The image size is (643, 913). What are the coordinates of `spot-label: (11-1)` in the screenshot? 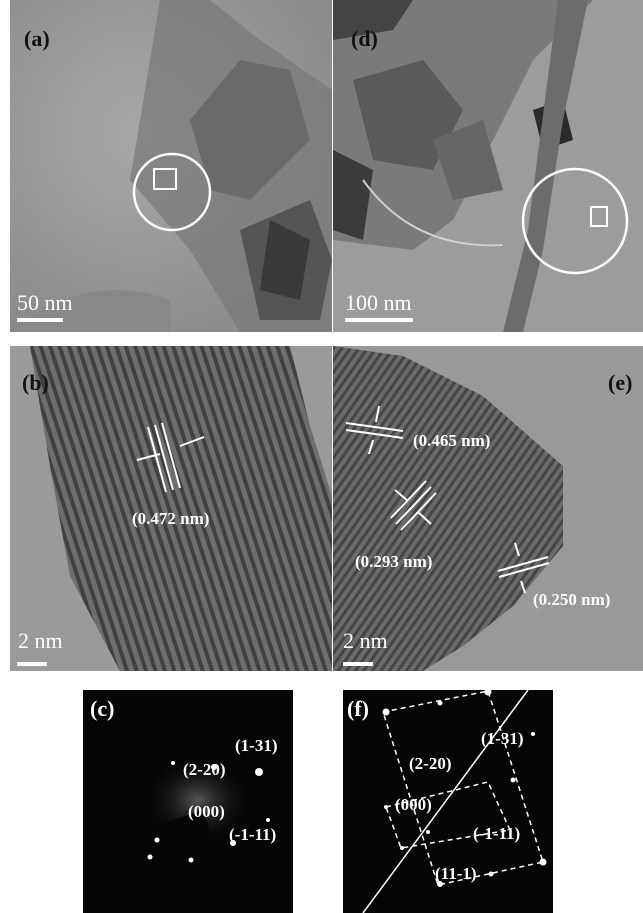 It's located at (456, 873).